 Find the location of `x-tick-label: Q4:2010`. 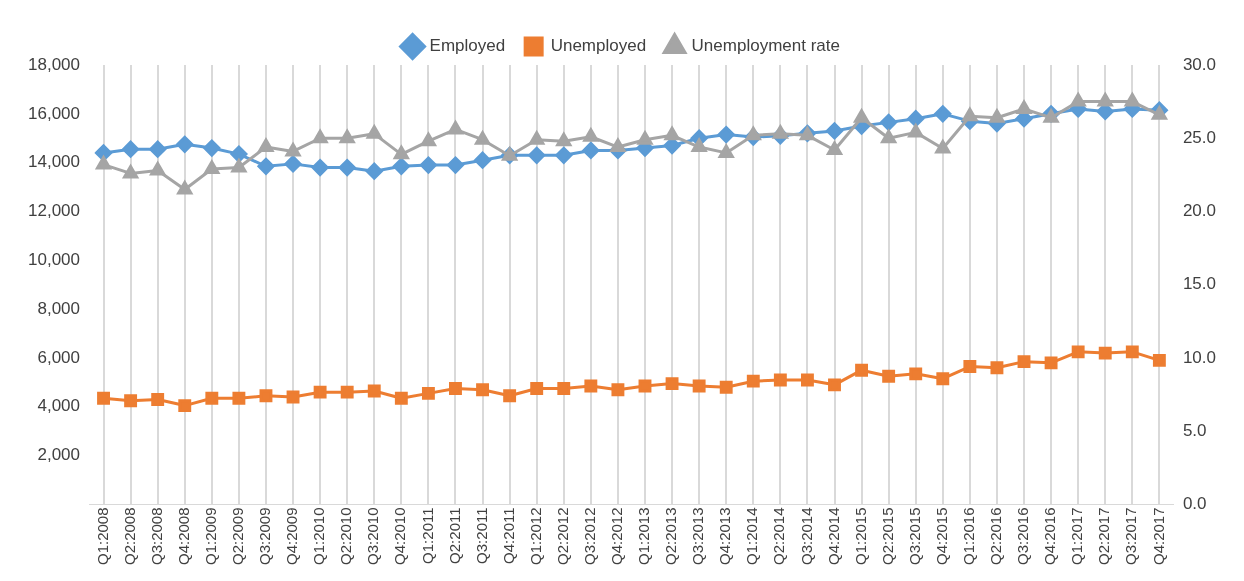

x-tick-label: Q4:2010 is located at coordinates (400, 536).